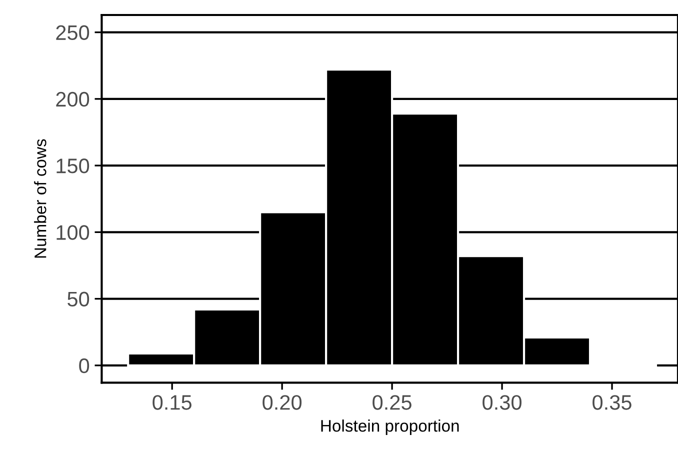 Image resolution: width=678 pixels, height=454 pixels. Describe the element at coordinates (73, 232) in the screenshot. I see `y-tick-label: 100` at that location.